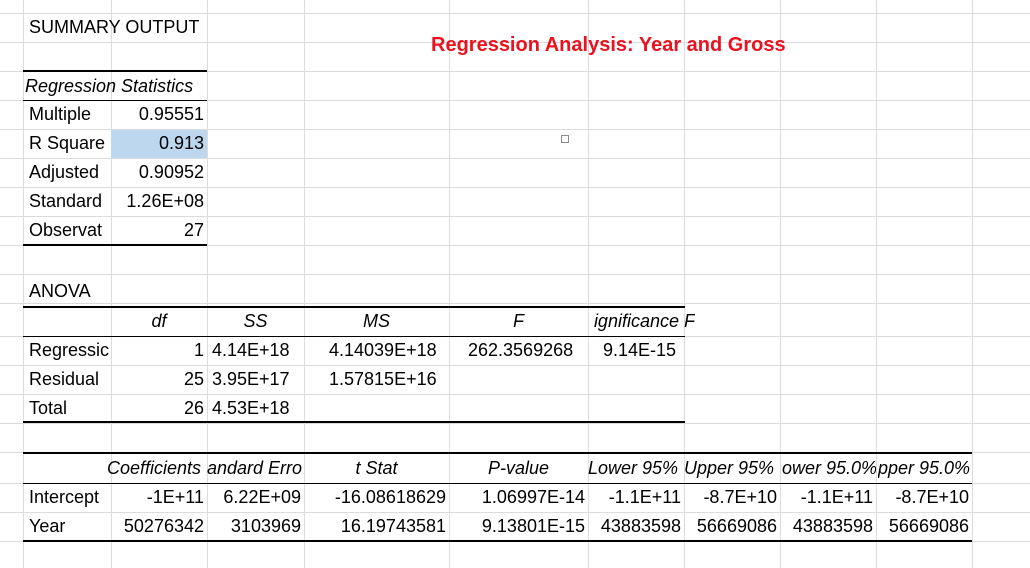  Describe the element at coordinates (171, 114) in the screenshot. I see `stat-value-multiple: 0.95551` at that location.